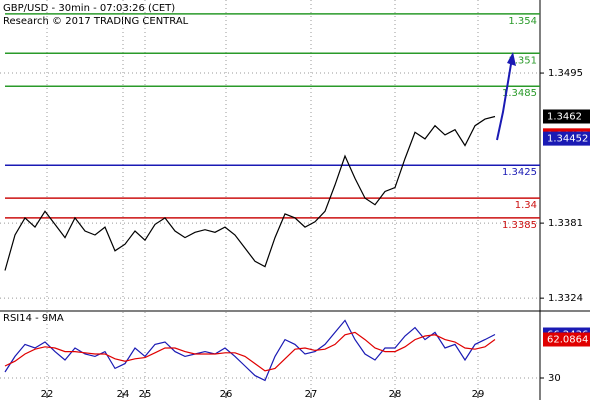 The image size is (590, 400). What do you see at coordinates (478, 394) in the screenshot?
I see `x-tick-label: 29` at bounding box center [478, 394].